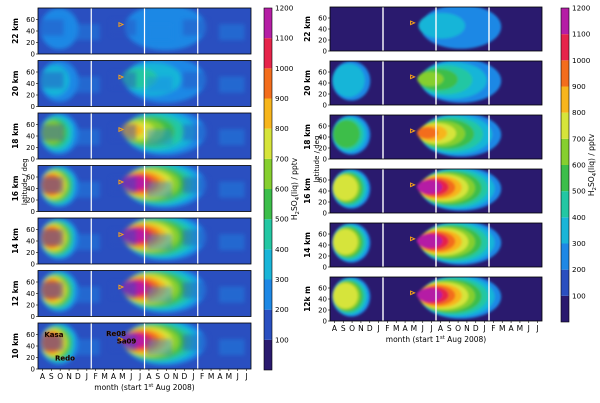 The height and width of the screenshot is (403, 600). I want to click on colorbar-tick-label: 1200, so click(284, 8).